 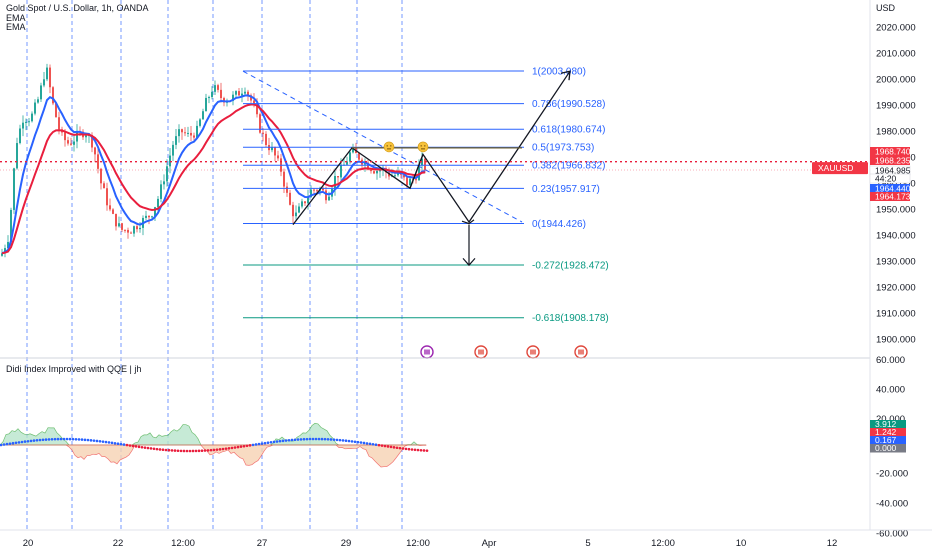 I want to click on osc-tick-label: -20.000, so click(x=892, y=474).